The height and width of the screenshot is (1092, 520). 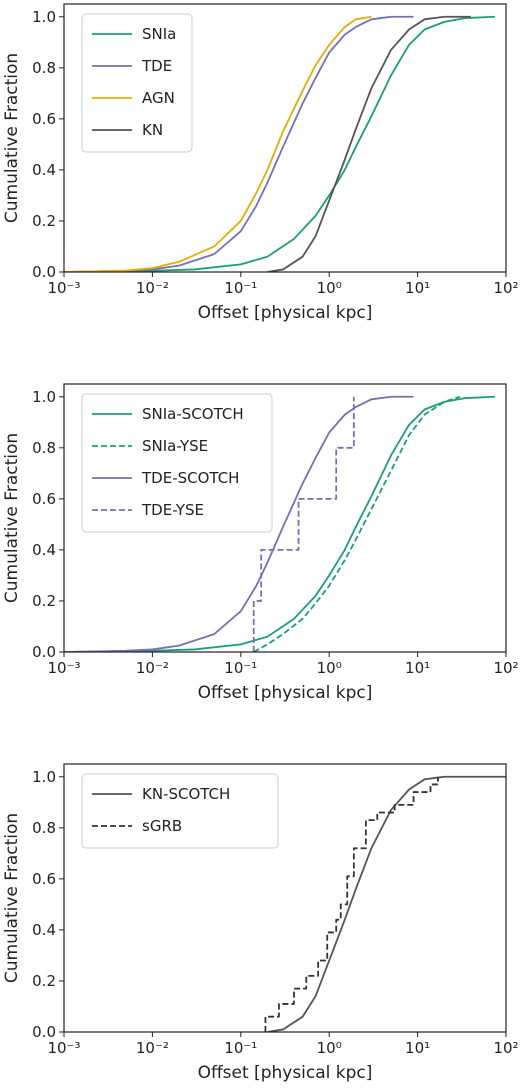 I want to click on series-line-sgrb, so click(x=351, y=904).